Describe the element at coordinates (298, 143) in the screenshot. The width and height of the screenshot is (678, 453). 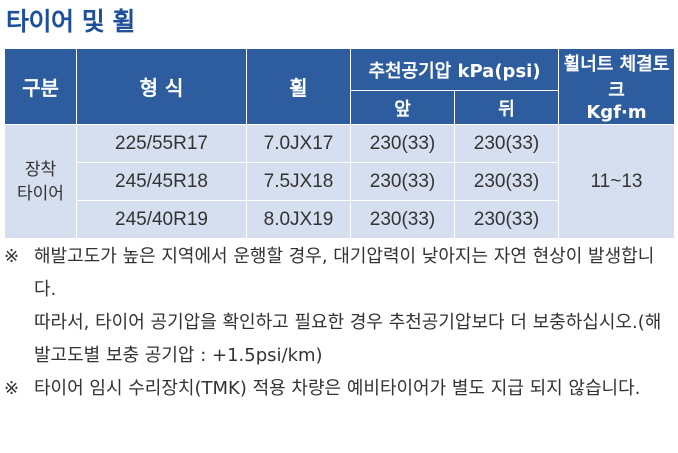
I see `wheel-cell: 7.0JX17` at that location.